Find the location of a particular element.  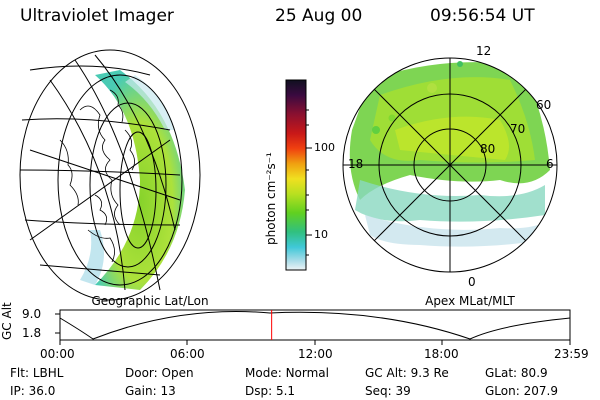

info-mode: Mode: Normal is located at coordinates (287, 373).